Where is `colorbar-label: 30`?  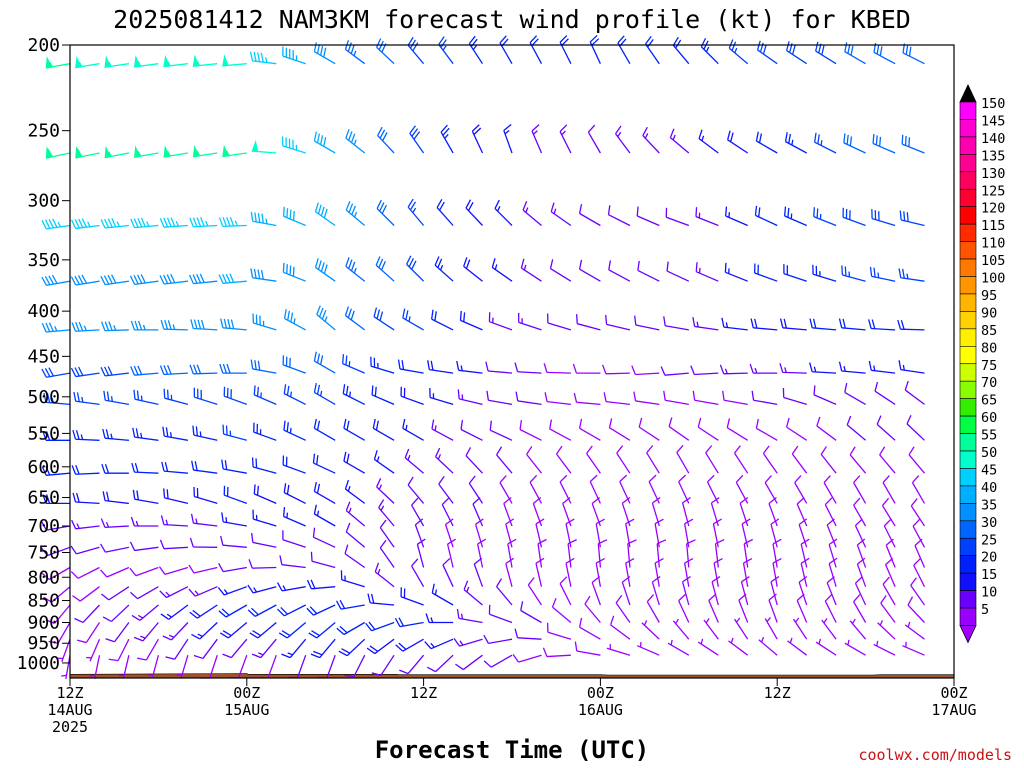 colorbar-label: 30 is located at coordinates (989, 523).